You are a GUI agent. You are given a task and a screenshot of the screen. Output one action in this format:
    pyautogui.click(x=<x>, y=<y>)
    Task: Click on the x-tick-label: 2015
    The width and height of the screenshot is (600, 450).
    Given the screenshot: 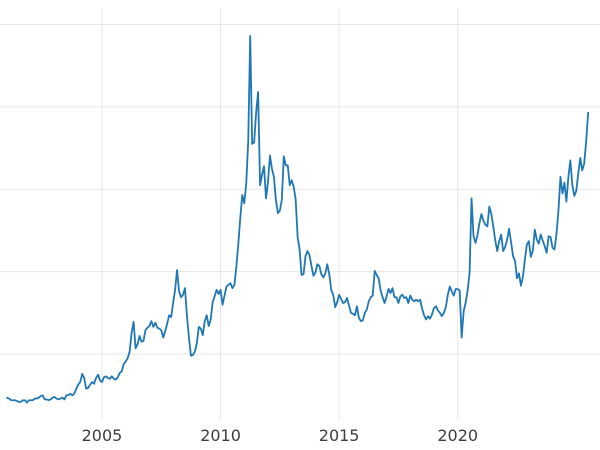 What is the action you would take?
    pyautogui.click(x=339, y=435)
    